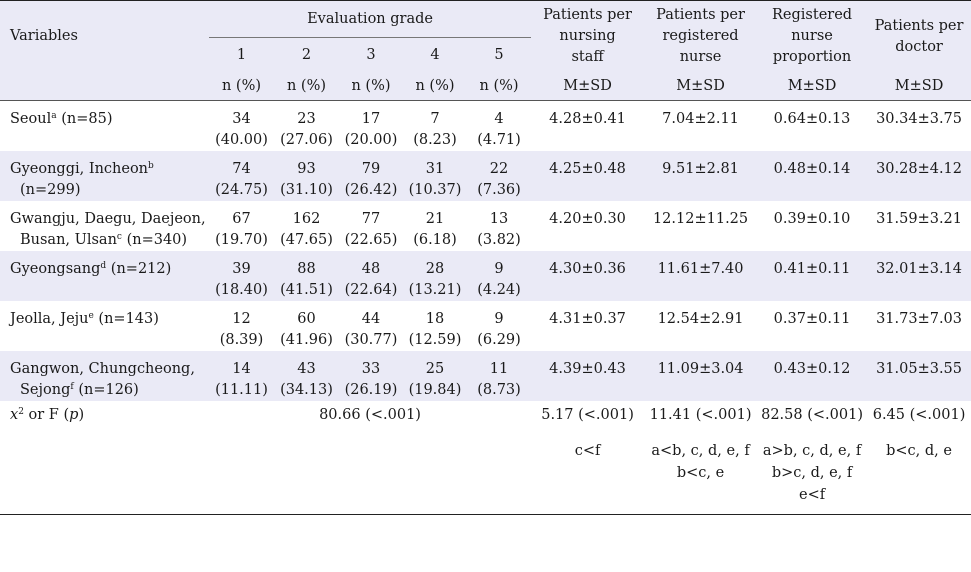  I want to click on stat-registered-nurse: 11.41 (<.001), so click(700, 415).